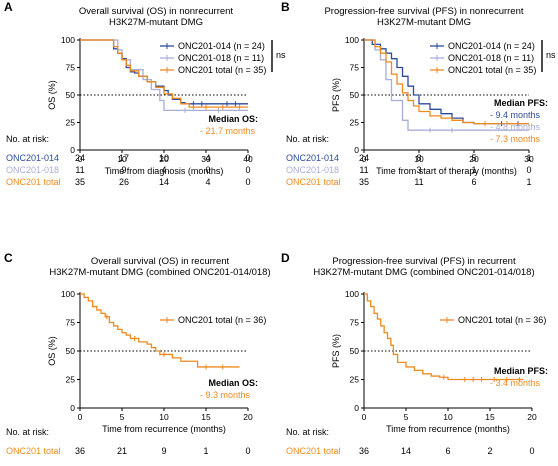 The width and height of the screenshot is (558, 466). Describe the element at coordinates (515, 127) in the screenshot. I see `median-value: - 4.8 months` at that location.